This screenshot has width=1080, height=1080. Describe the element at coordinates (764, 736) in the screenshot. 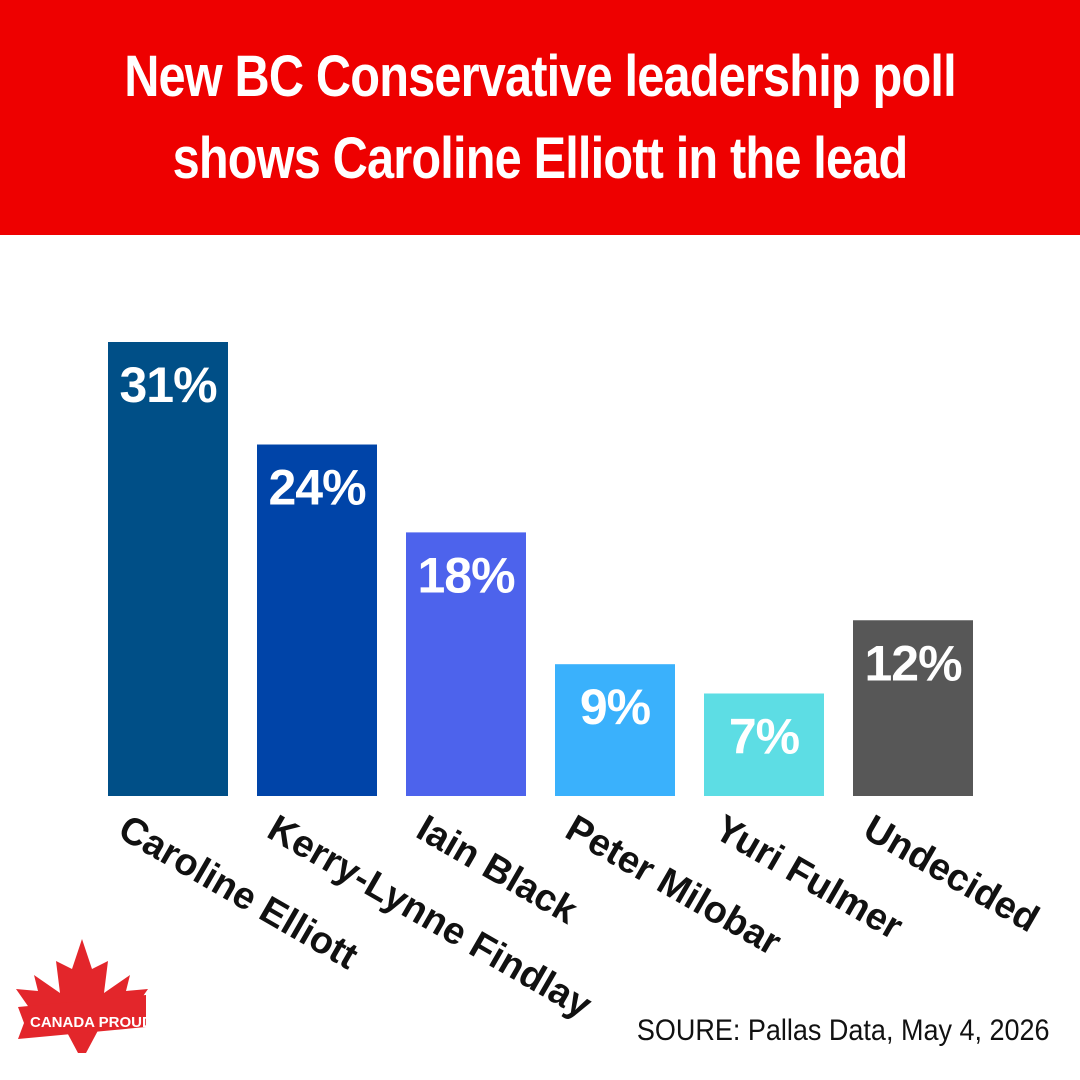

I see `value-label-yuri-fulmer: 7%` at that location.